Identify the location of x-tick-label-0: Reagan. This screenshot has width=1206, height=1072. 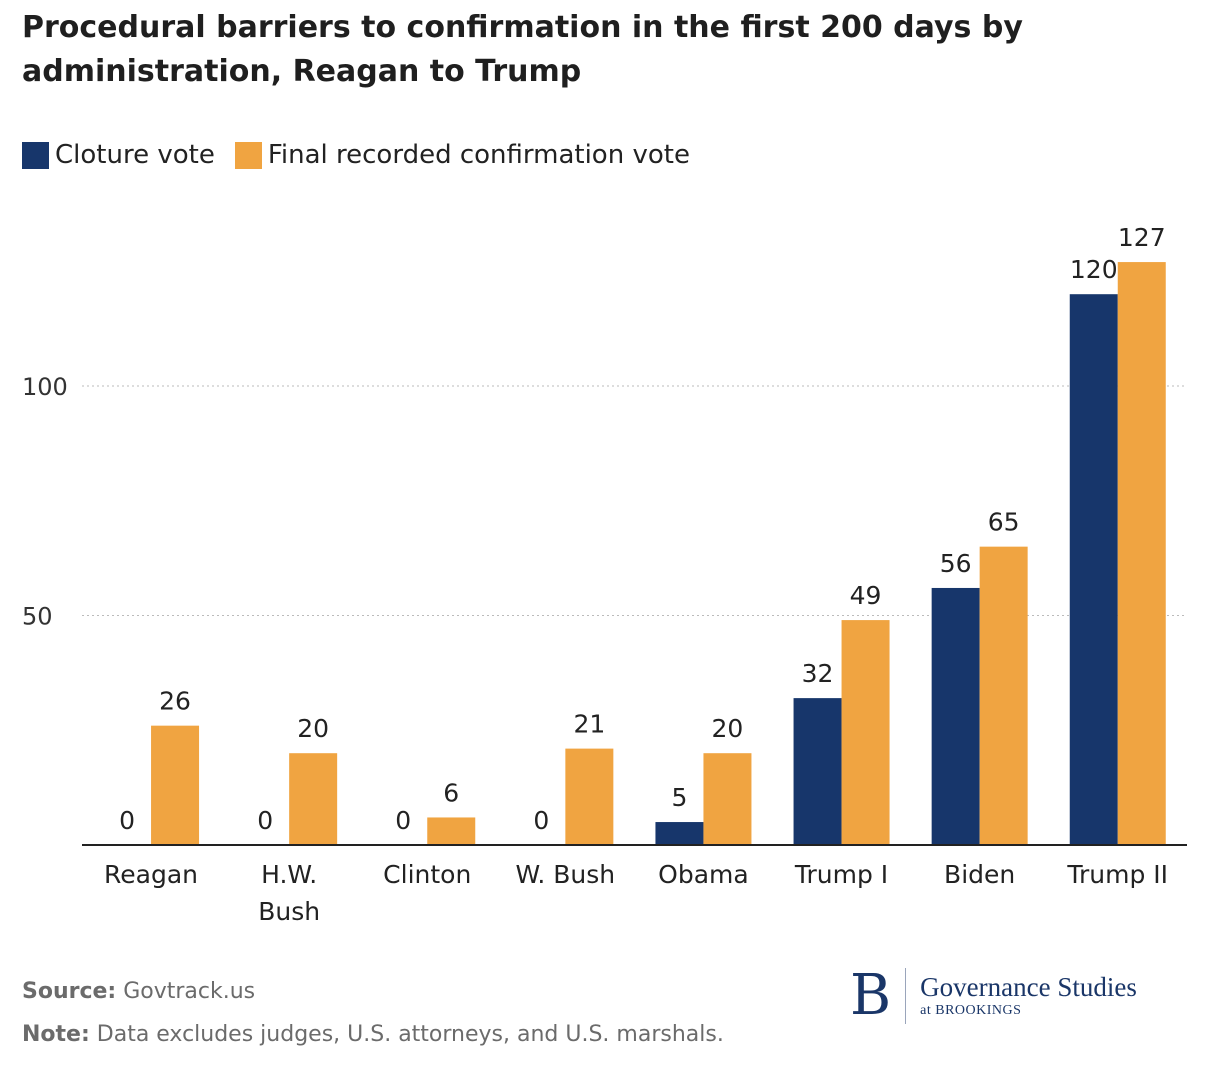
(151, 874).